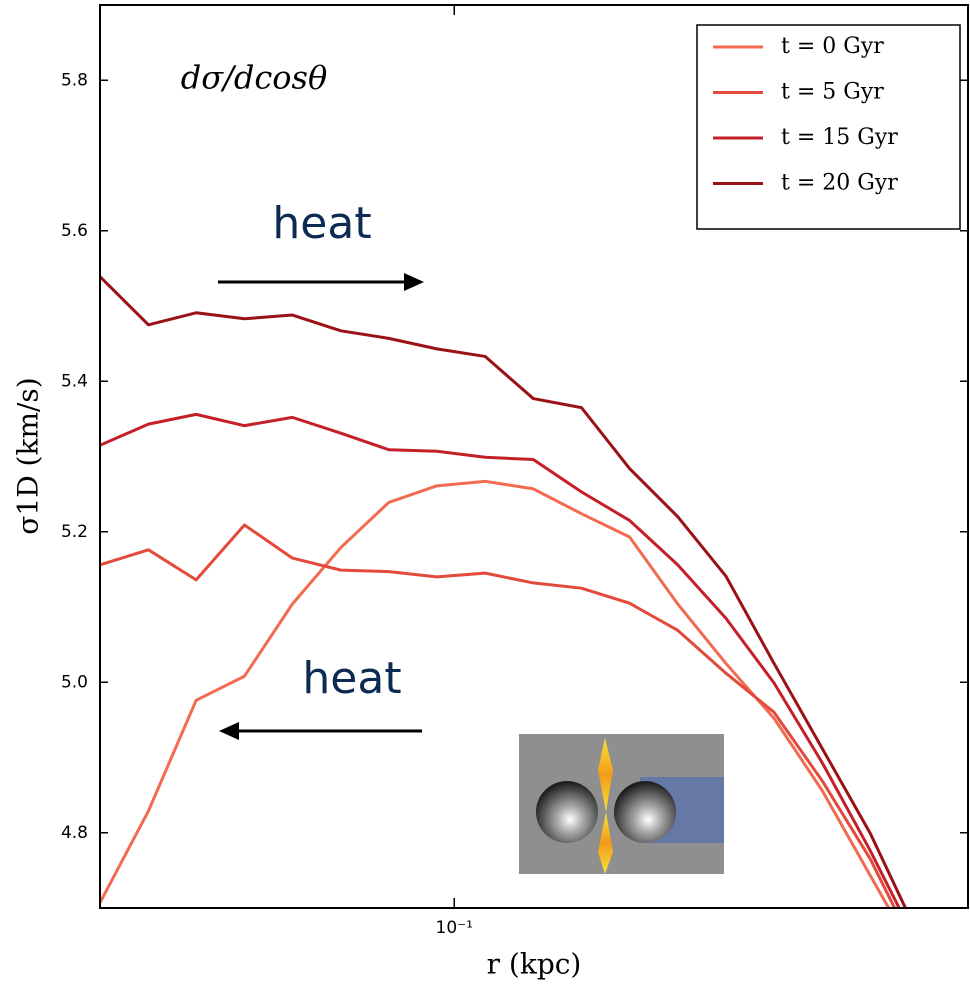 This screenshot has height=989, width=970. I want to click on inset-illustration, so click(621, 804).